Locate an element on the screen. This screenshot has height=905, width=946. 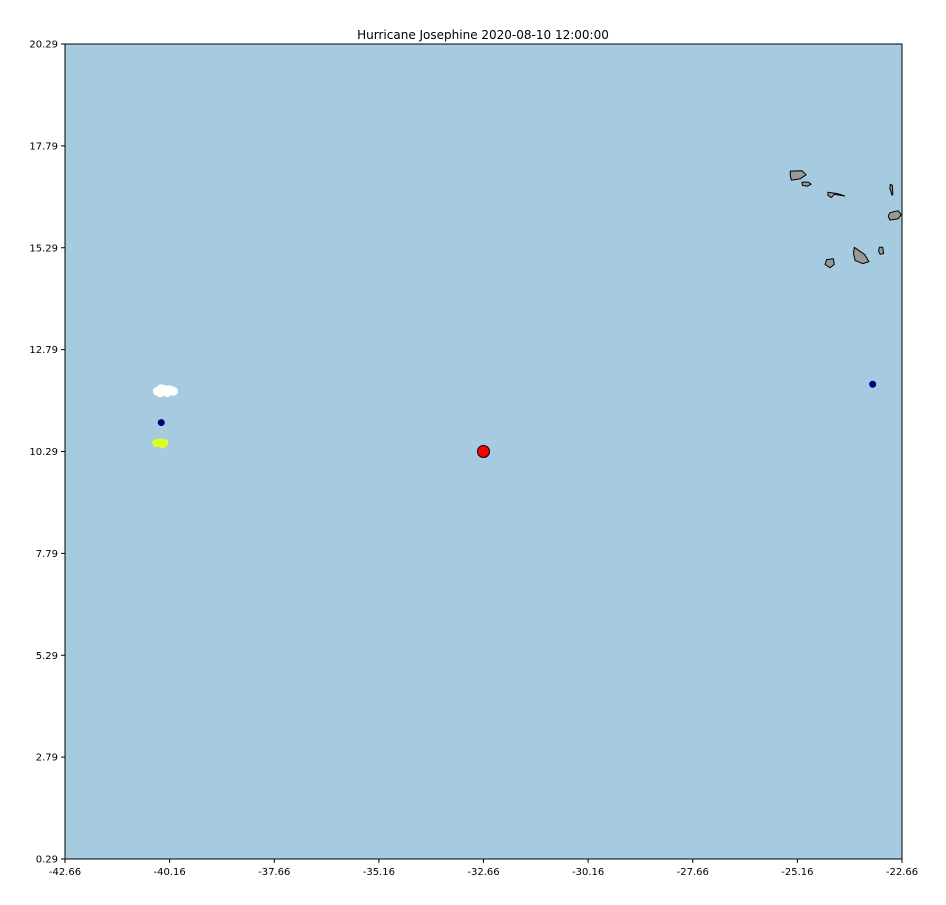
cape-verde-islands is located at coordinates (845, 219).